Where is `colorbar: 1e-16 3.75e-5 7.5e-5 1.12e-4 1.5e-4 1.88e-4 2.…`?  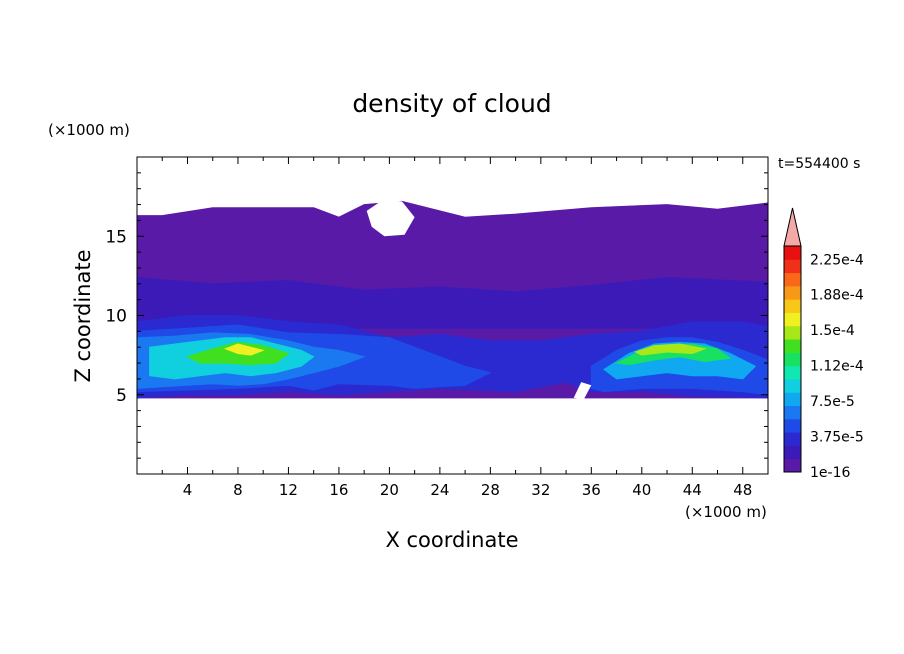
colorbar: 1e-16 3.75e-5 7.5e-5 1.12e-4 1.5e-4 1.88e-4 2.… is located at coordinates (823, 344).